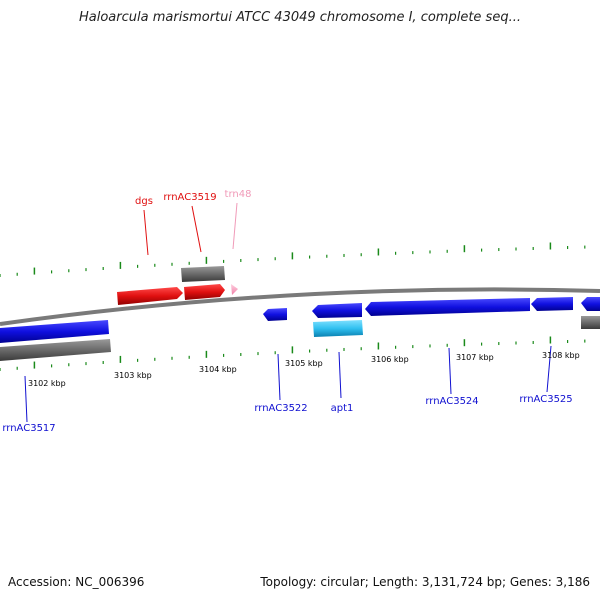 The height and width of the screenshot is (600, 600). Describe the element at coordinates (28, 428) in the screenshot. I see `label-rrnAC3517: rrnAC3517` at that location.